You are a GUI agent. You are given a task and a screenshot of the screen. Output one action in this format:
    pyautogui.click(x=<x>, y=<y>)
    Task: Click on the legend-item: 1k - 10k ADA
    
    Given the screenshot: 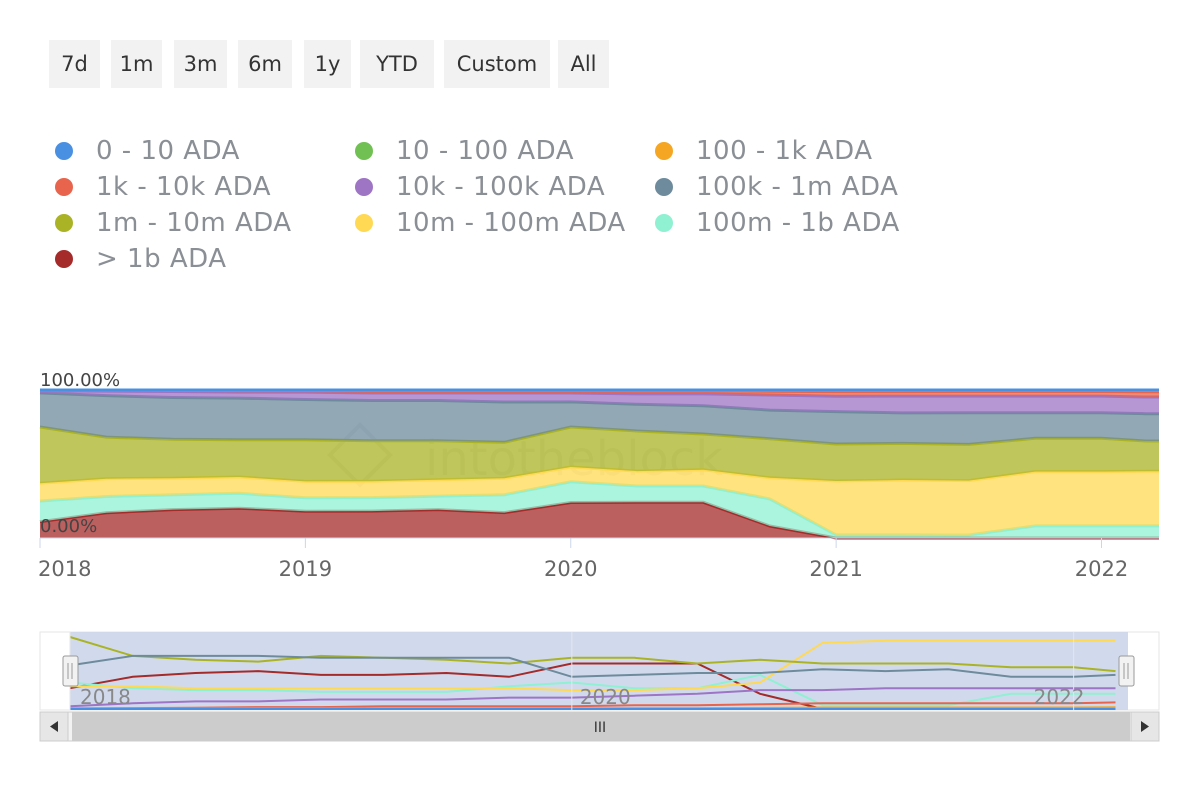 What is the action you would take?
    pyautogui.click(x=163, y=187)
    